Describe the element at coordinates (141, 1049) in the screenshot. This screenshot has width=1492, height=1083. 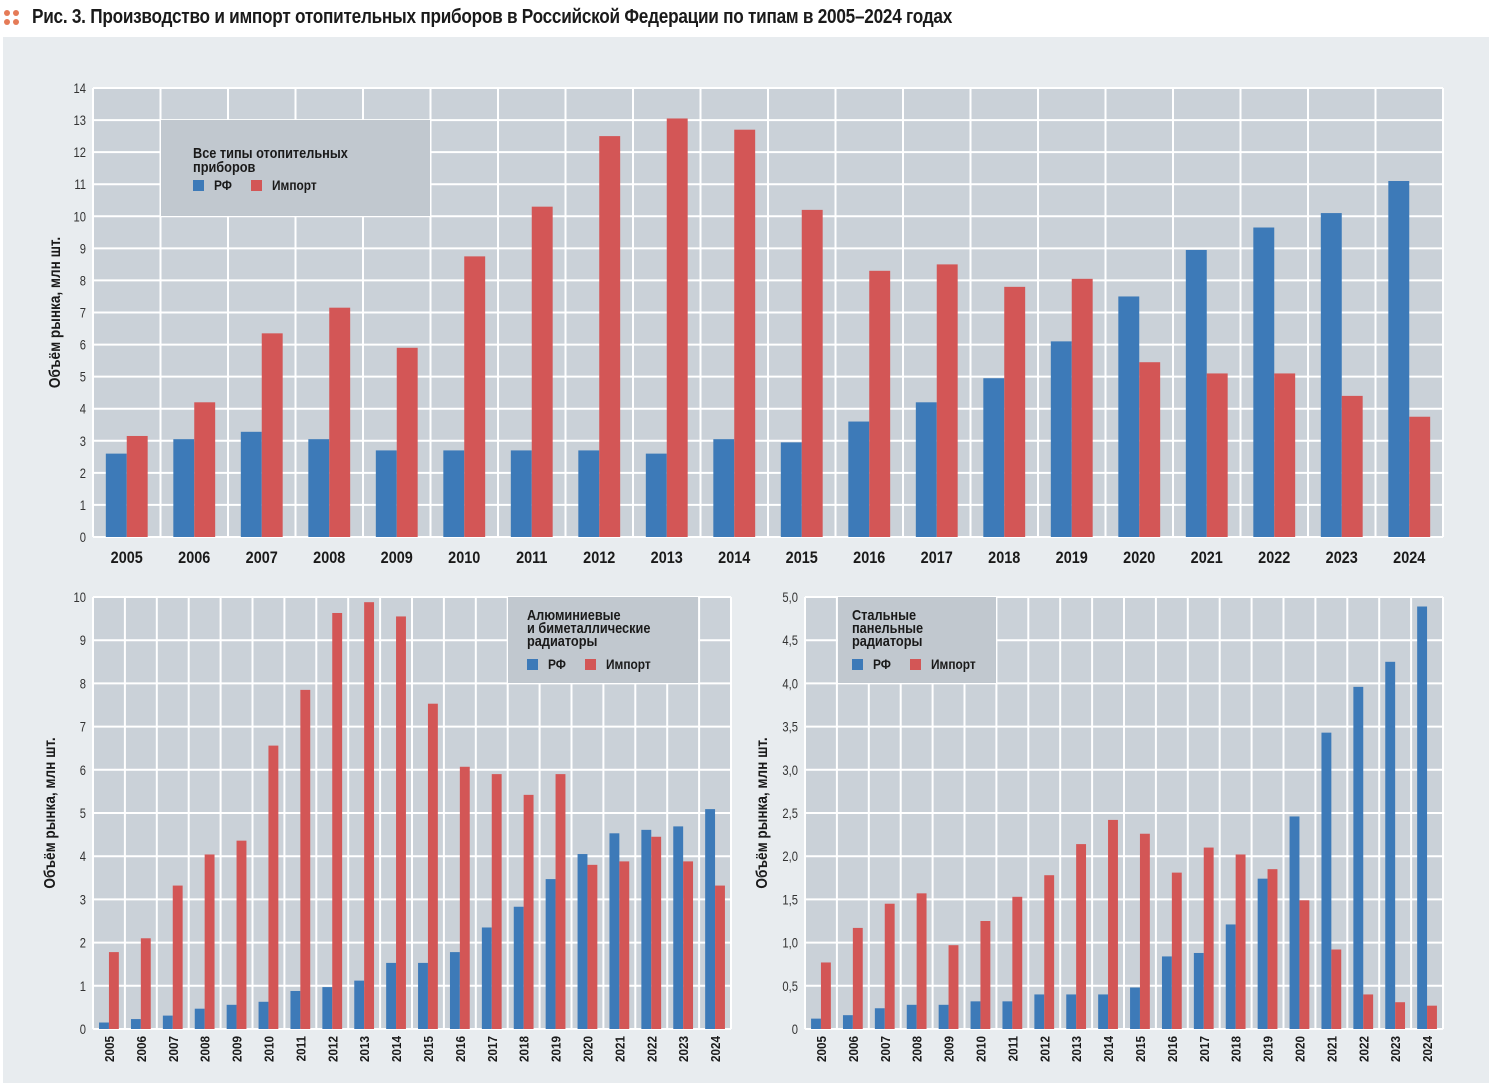
I see `x-tick-label: 2006` at that location.